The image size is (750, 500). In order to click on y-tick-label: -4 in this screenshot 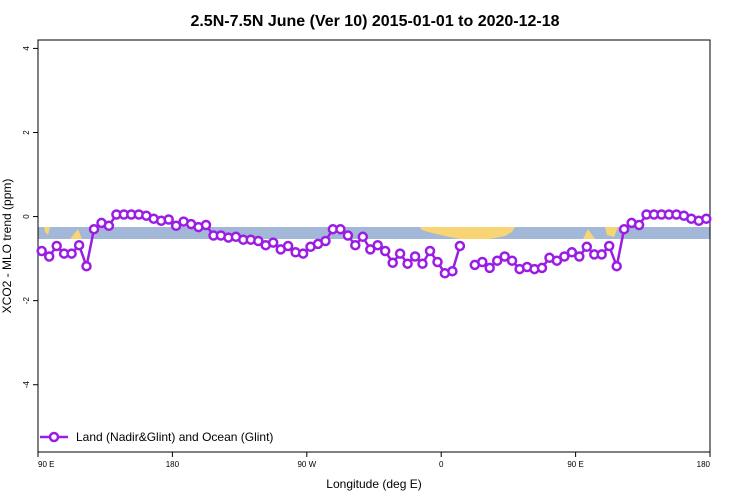, I will do `click(26, 385)`.